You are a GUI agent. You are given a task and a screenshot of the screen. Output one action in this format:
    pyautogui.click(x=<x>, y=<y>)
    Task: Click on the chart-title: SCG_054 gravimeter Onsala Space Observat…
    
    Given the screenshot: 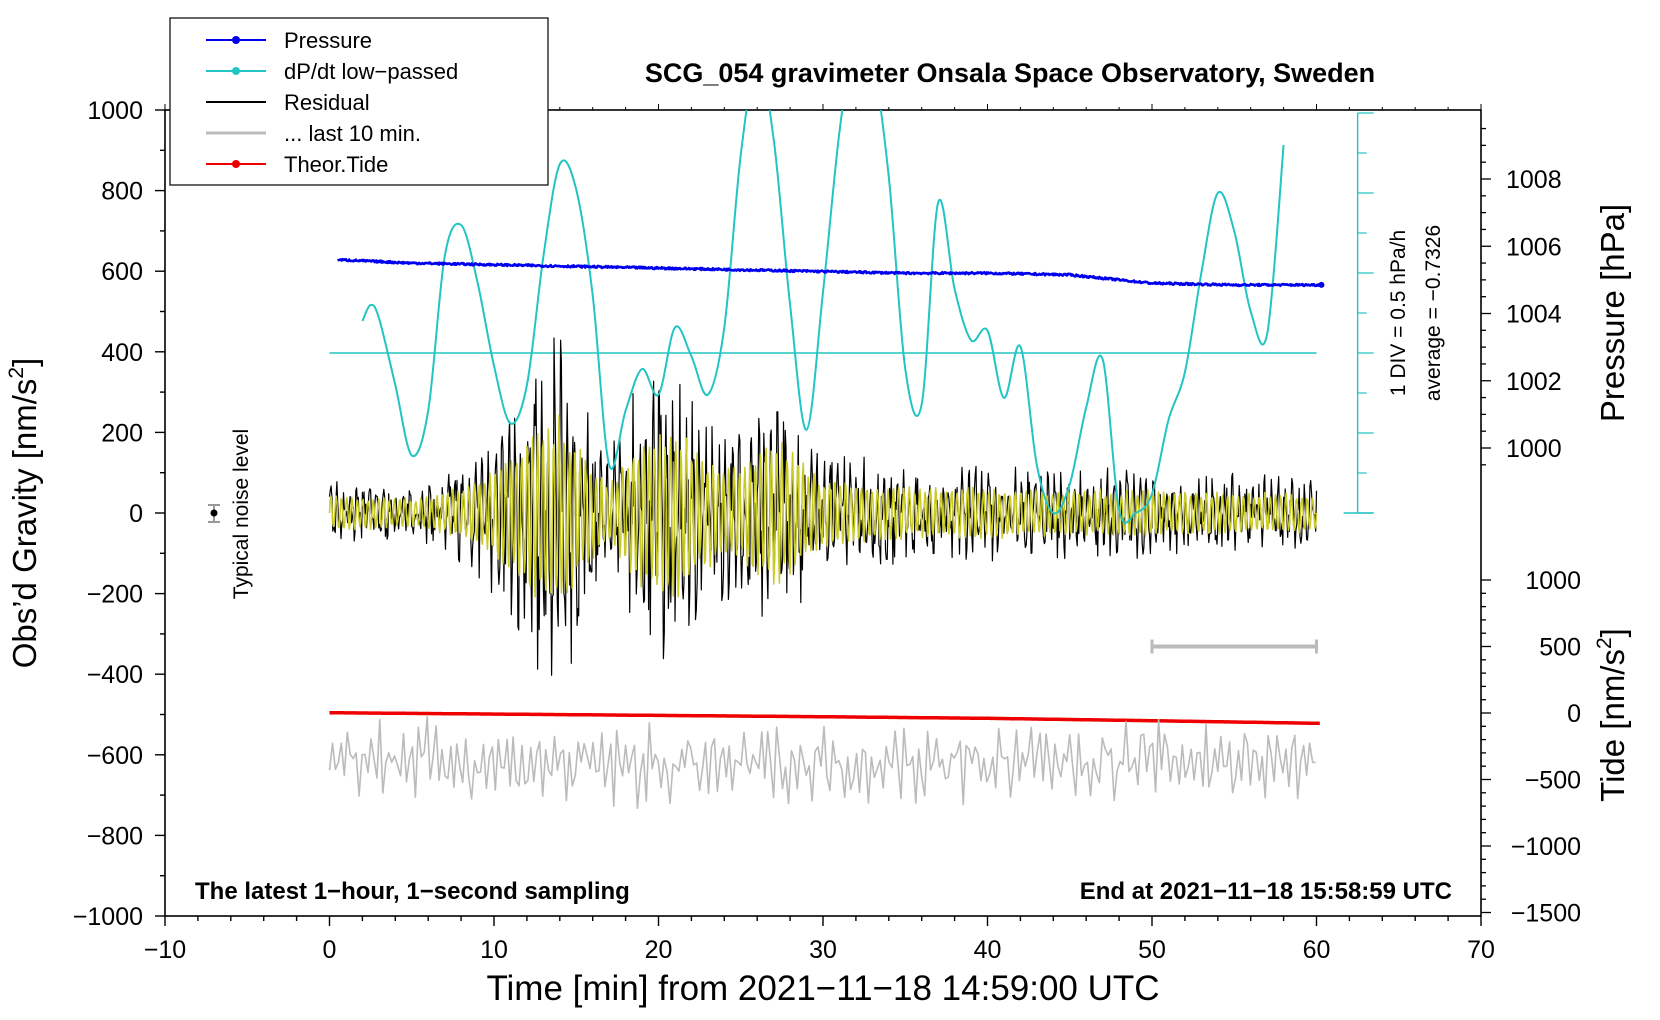 What is the action you would take?
    pyautogui.click(x=1010, y=73)
    